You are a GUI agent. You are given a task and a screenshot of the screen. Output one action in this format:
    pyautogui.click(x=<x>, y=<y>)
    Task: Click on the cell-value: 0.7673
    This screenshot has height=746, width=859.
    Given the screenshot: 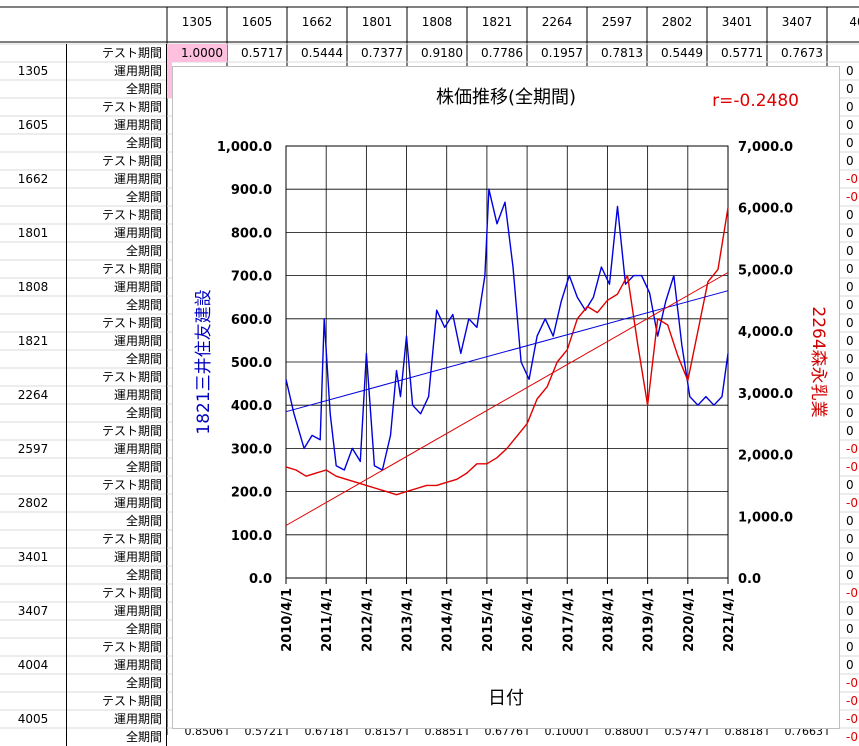 What is the action you would take?
    pyautogui.click(x=802, y=53)
    